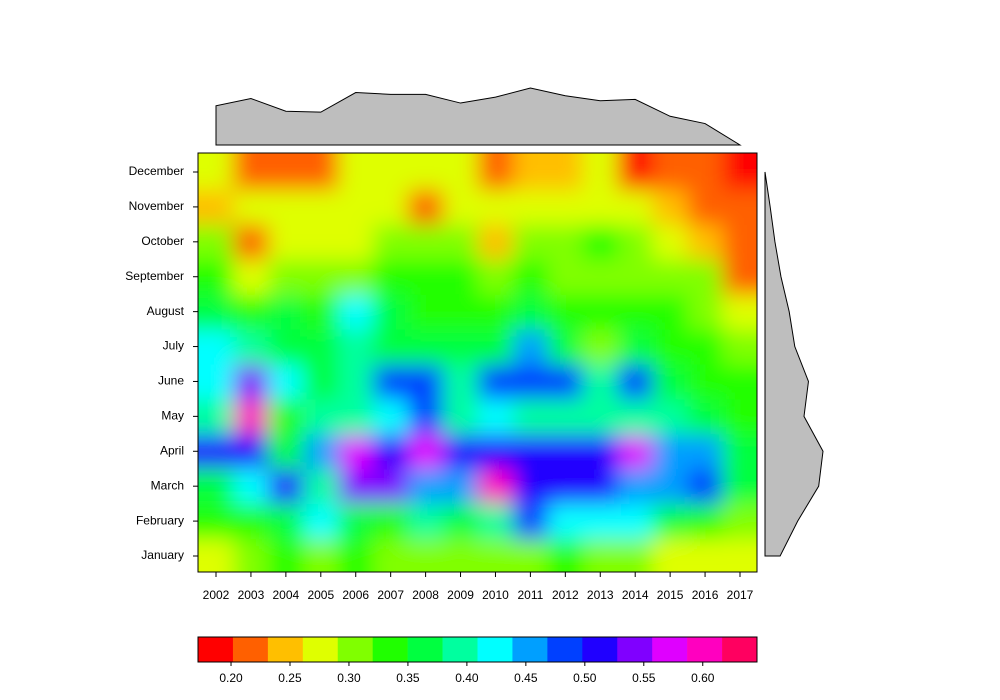 The height and width of the screenshot is (700, 1000). Describe the element at coordinates (585, 678) in the screenshot. I see `color-key-label: 0.50` at that location.